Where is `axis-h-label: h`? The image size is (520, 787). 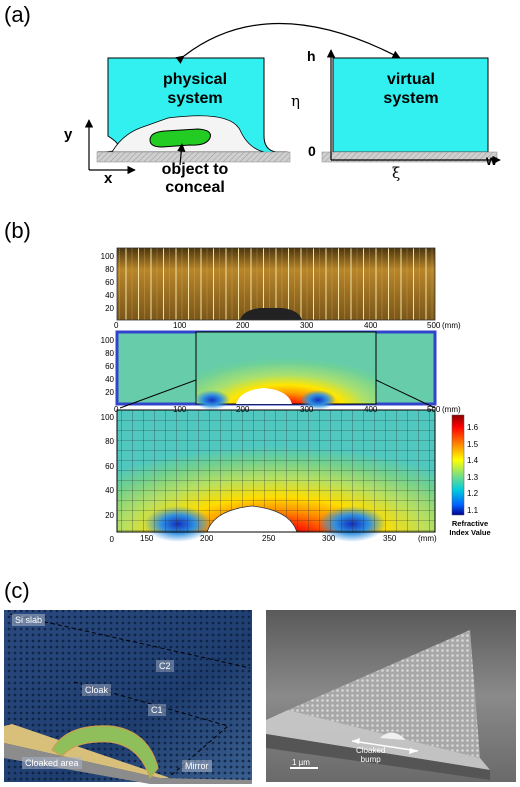
axis-h-label: h is located at coordinates (311, 56).